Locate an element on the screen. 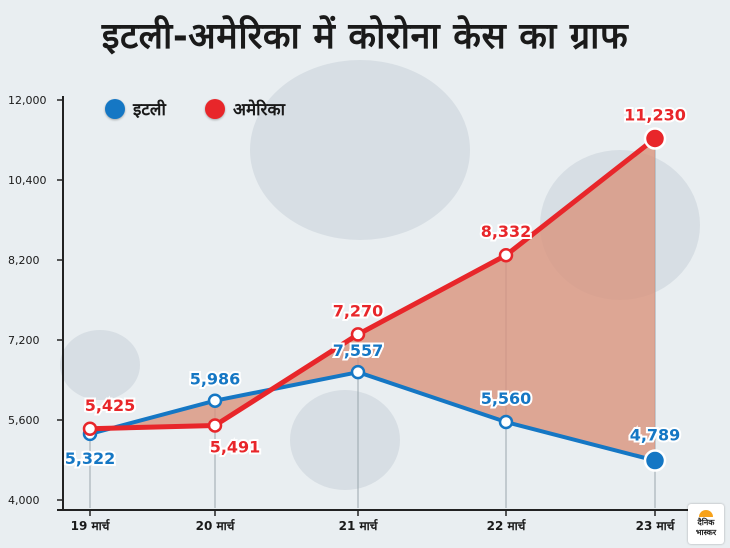 This screenshot has width=730, height=548. data-label-usa: 8,332 is located at coordinates (506, 231).